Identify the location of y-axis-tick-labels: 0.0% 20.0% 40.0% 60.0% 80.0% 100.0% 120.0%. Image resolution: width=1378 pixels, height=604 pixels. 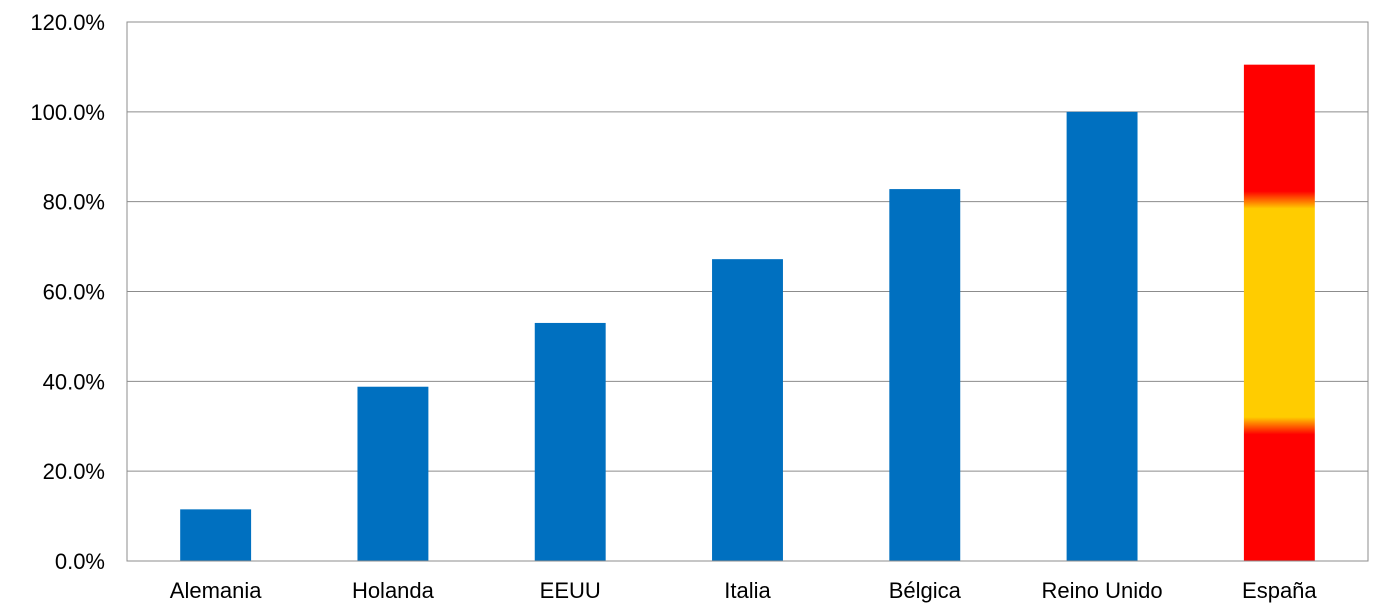
(67, 292).